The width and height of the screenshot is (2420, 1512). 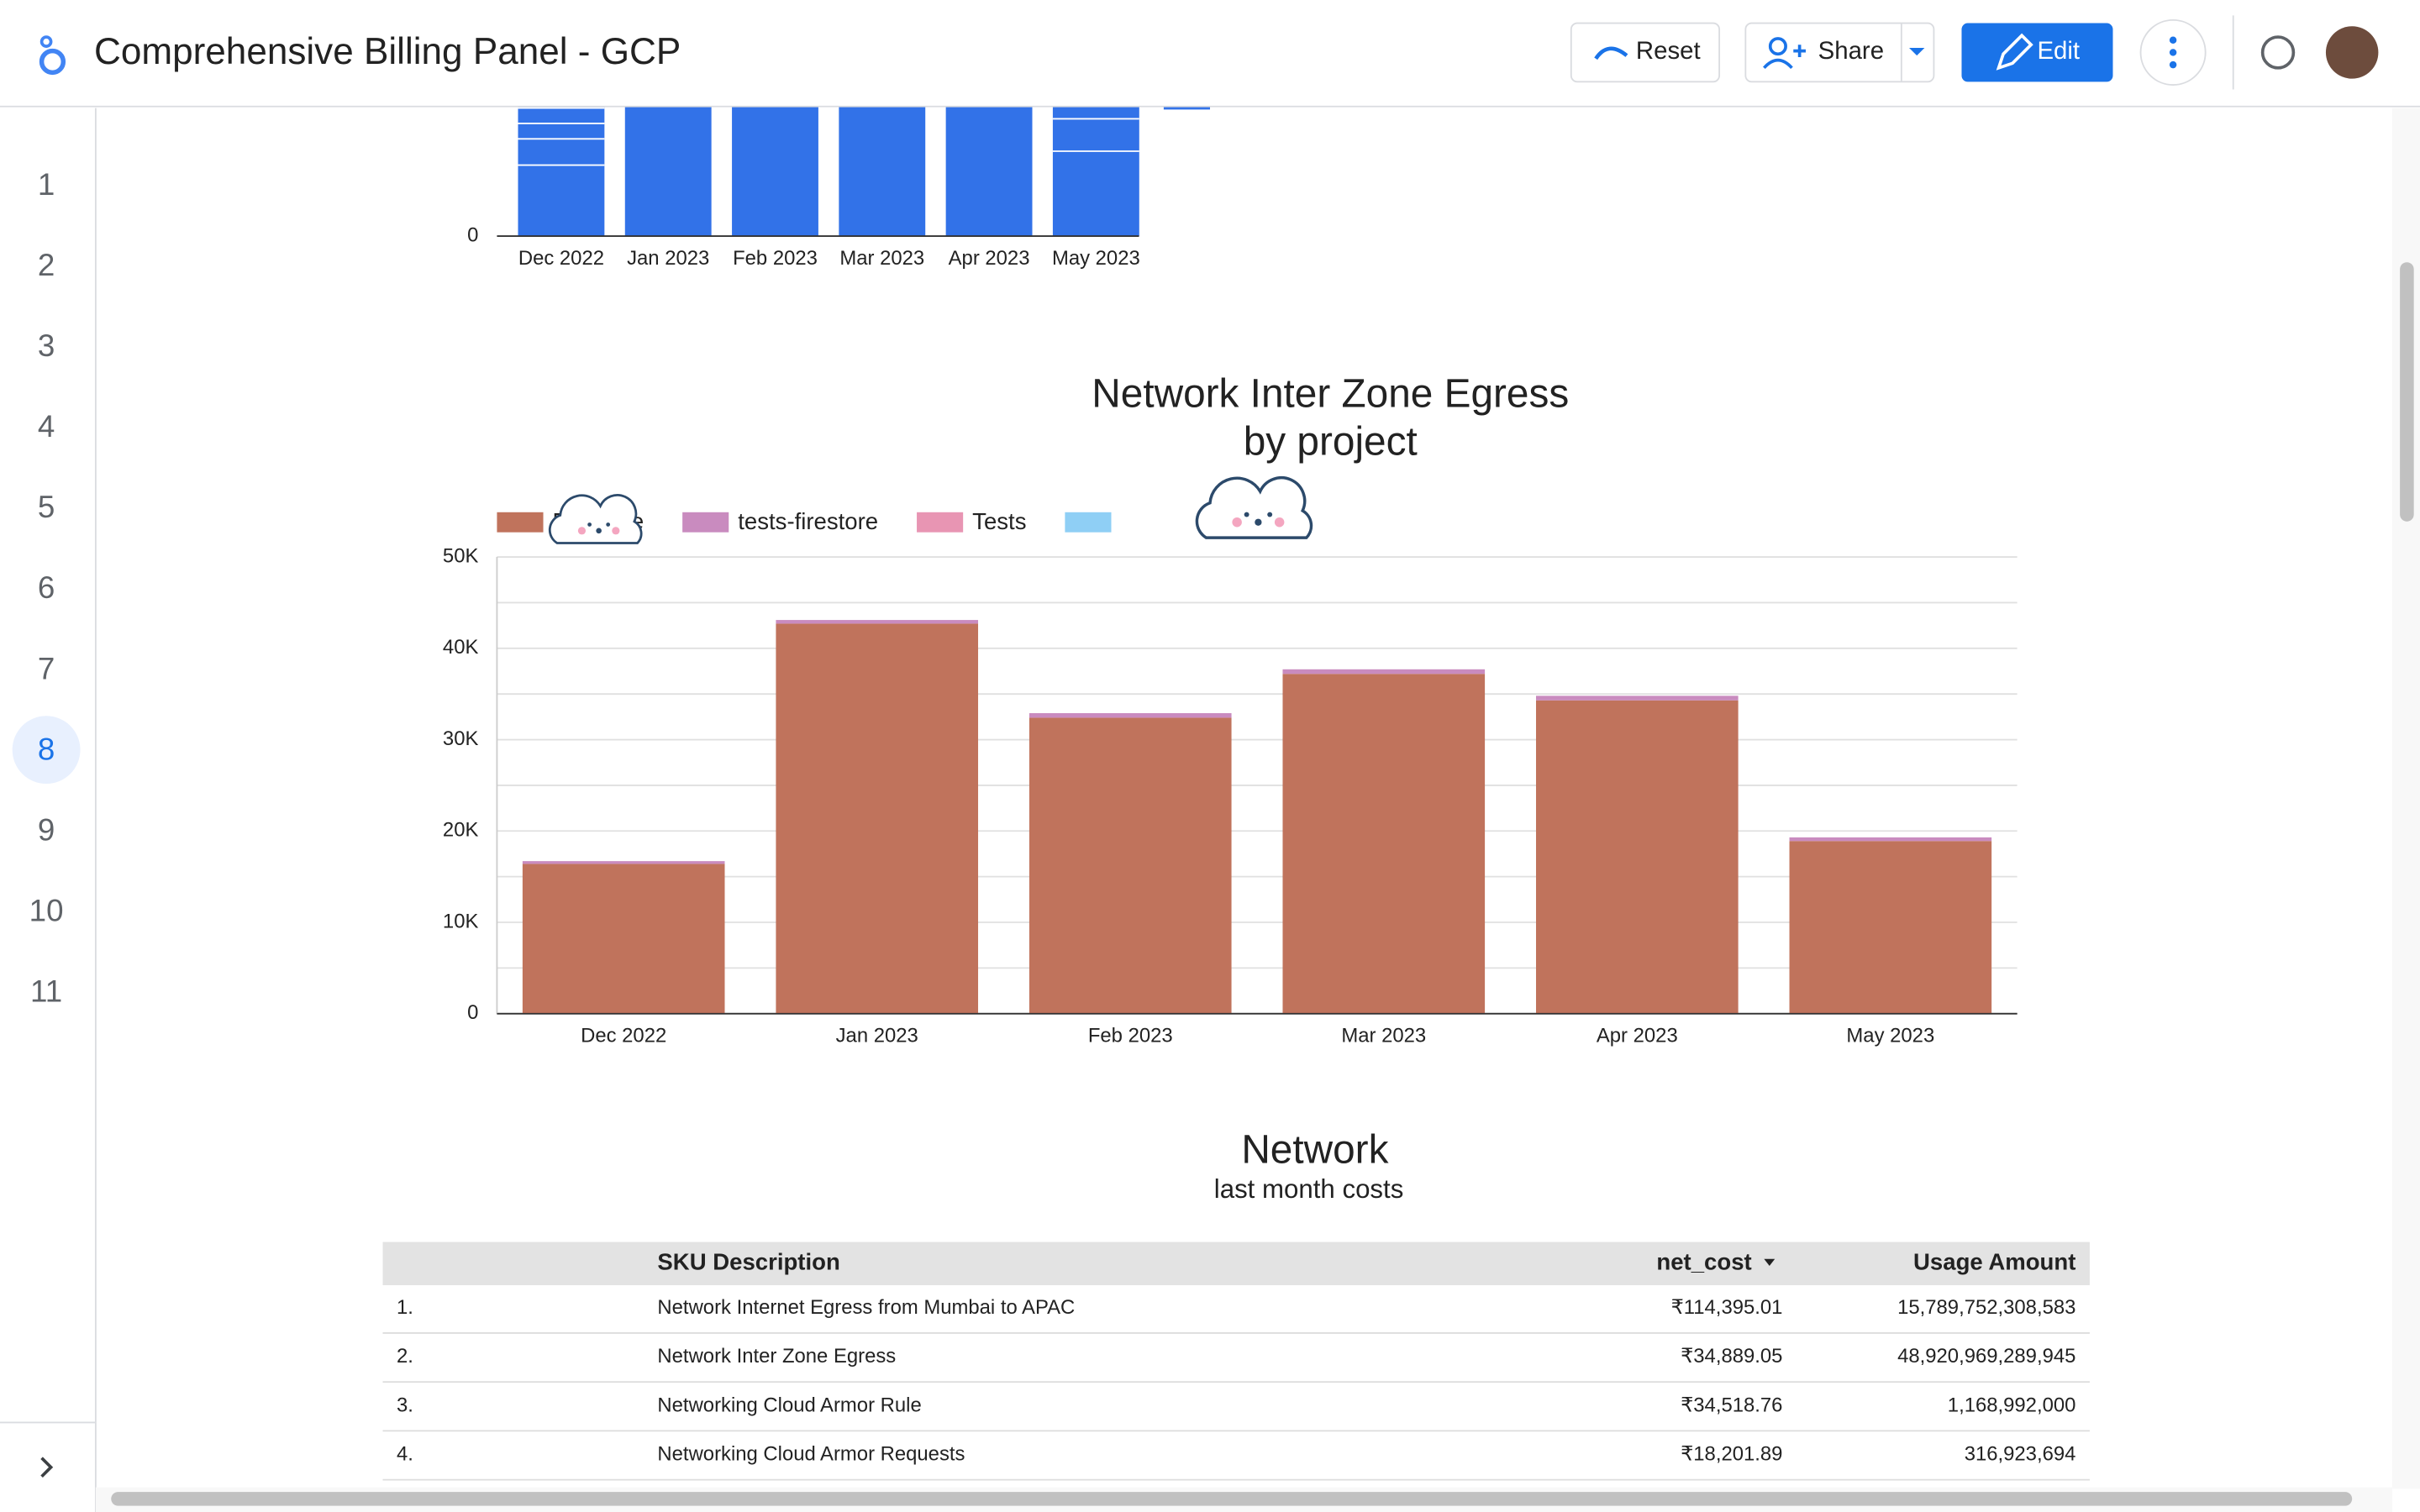 I want to click on y-tick-label: 30K, so click(x=461, y=738).